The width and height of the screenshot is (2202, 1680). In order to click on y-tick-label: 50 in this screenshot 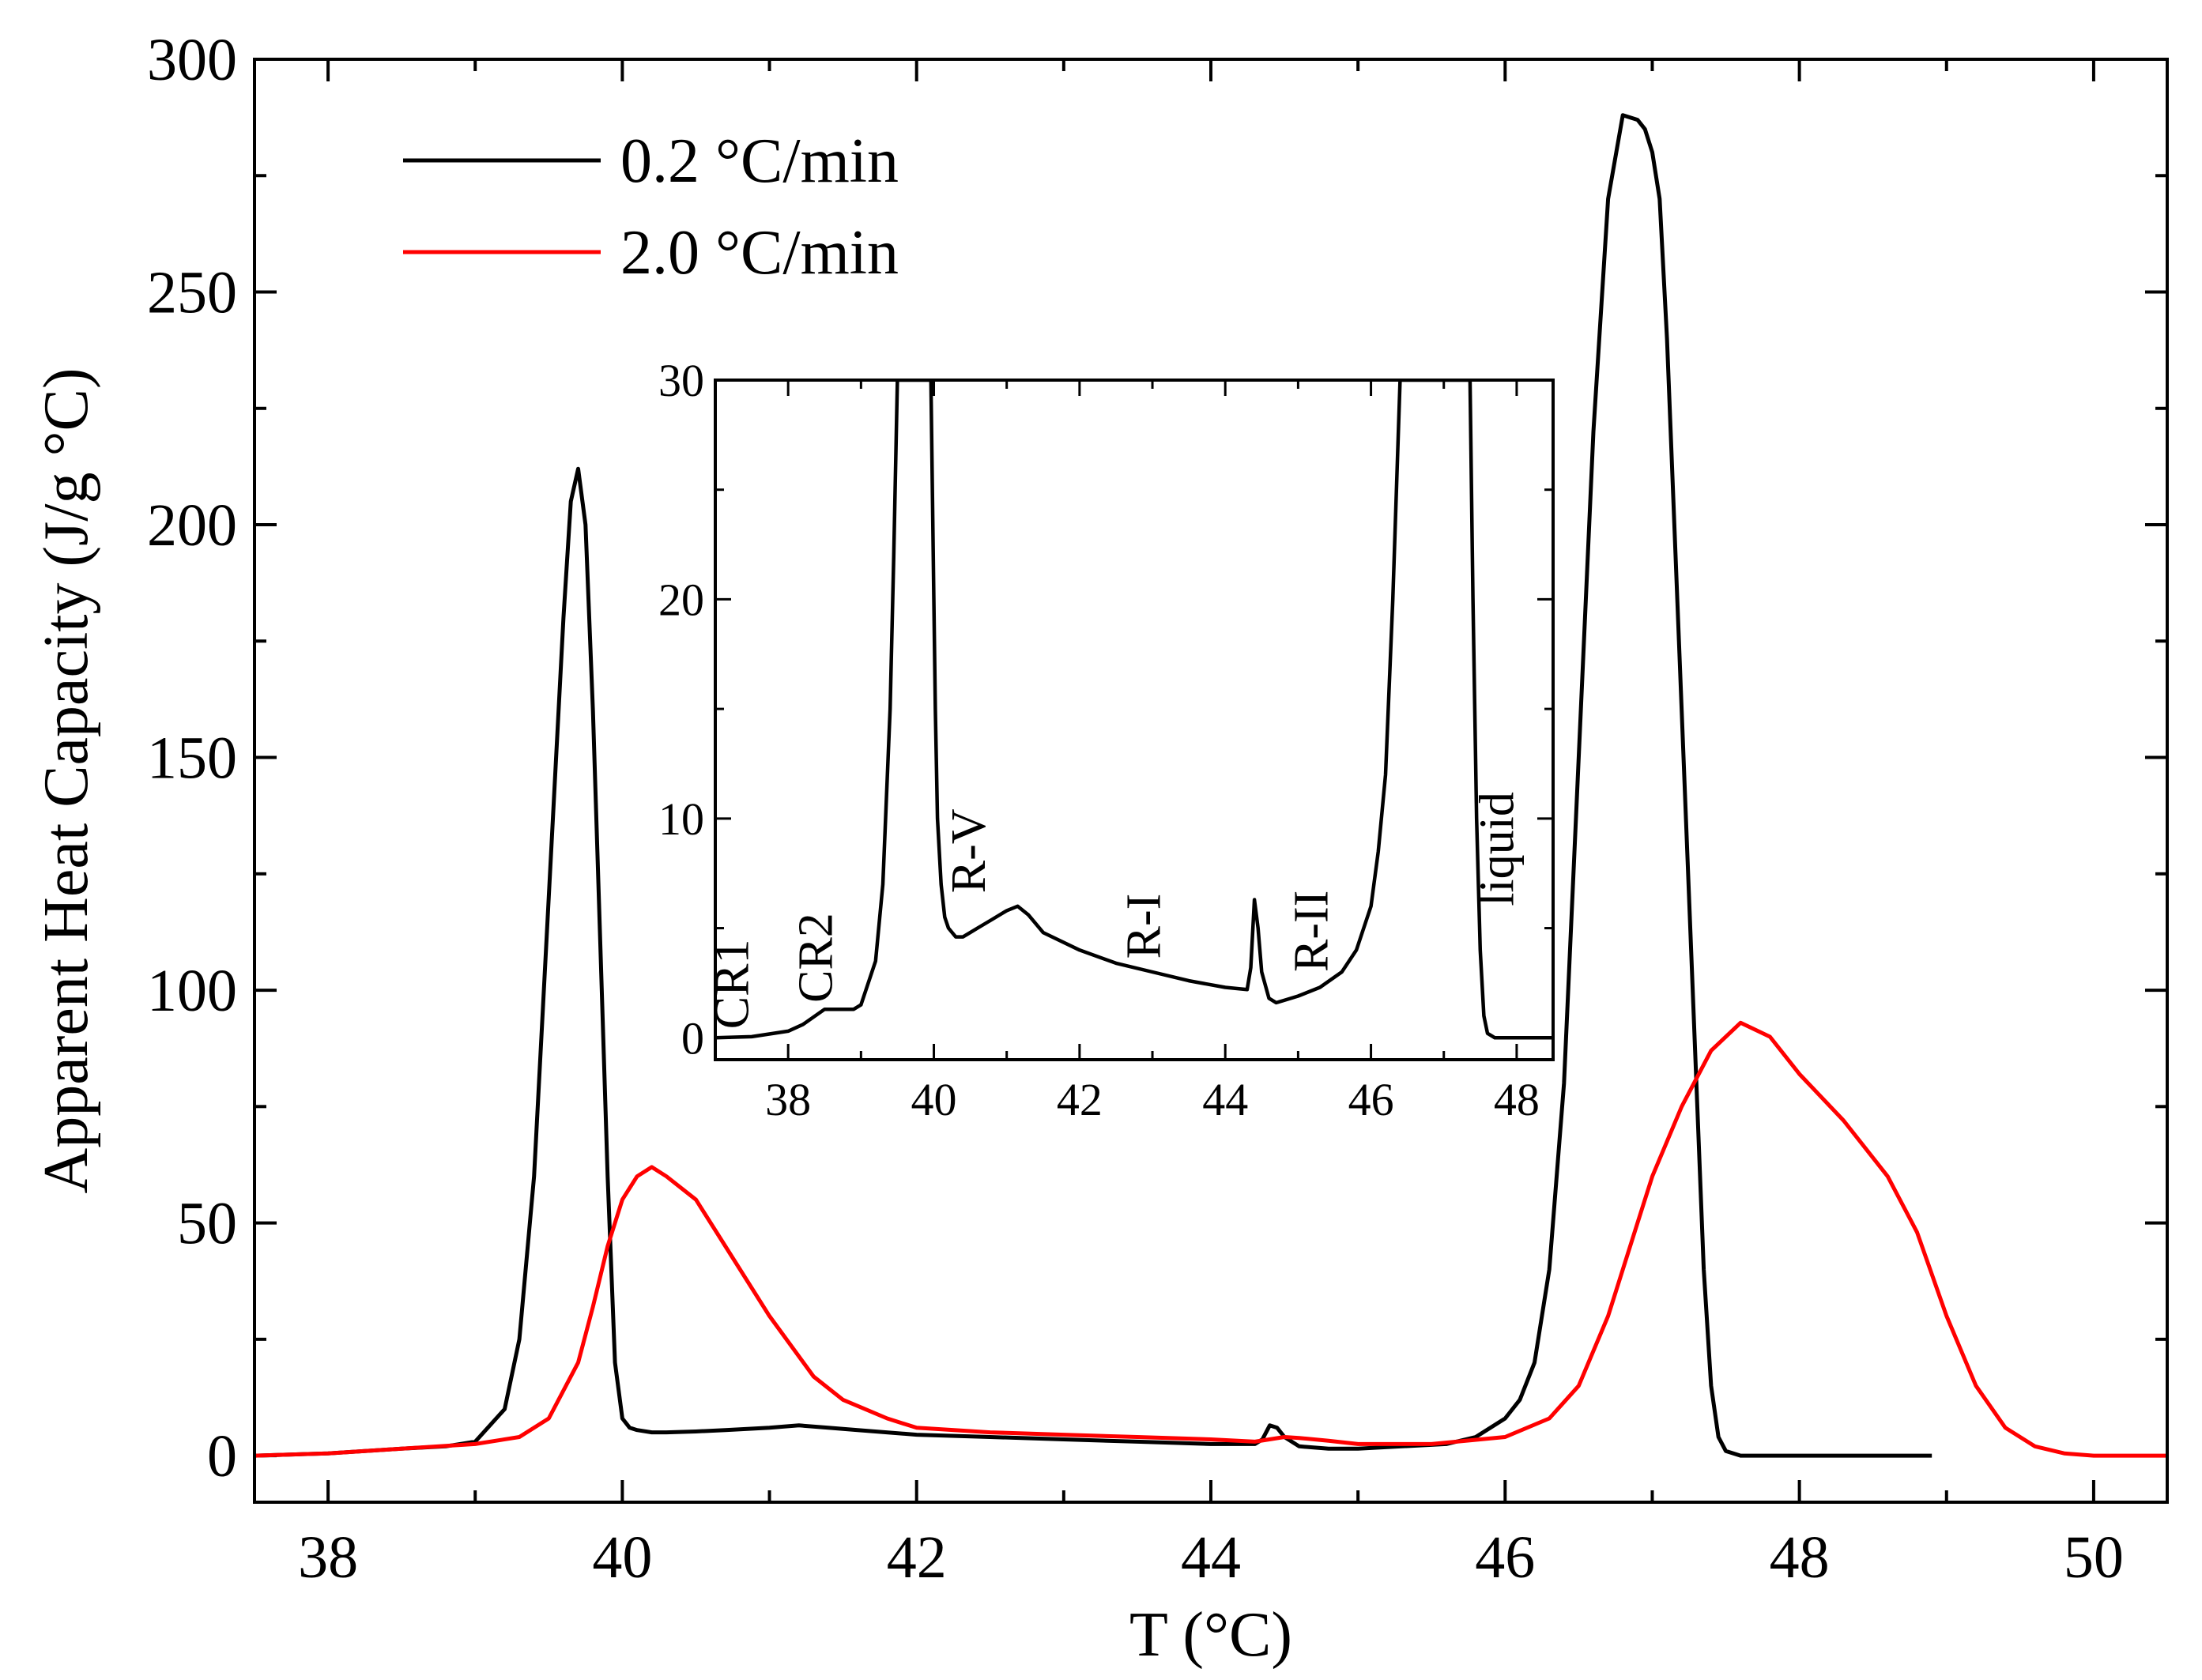, I will do `click(207, 1224)`.